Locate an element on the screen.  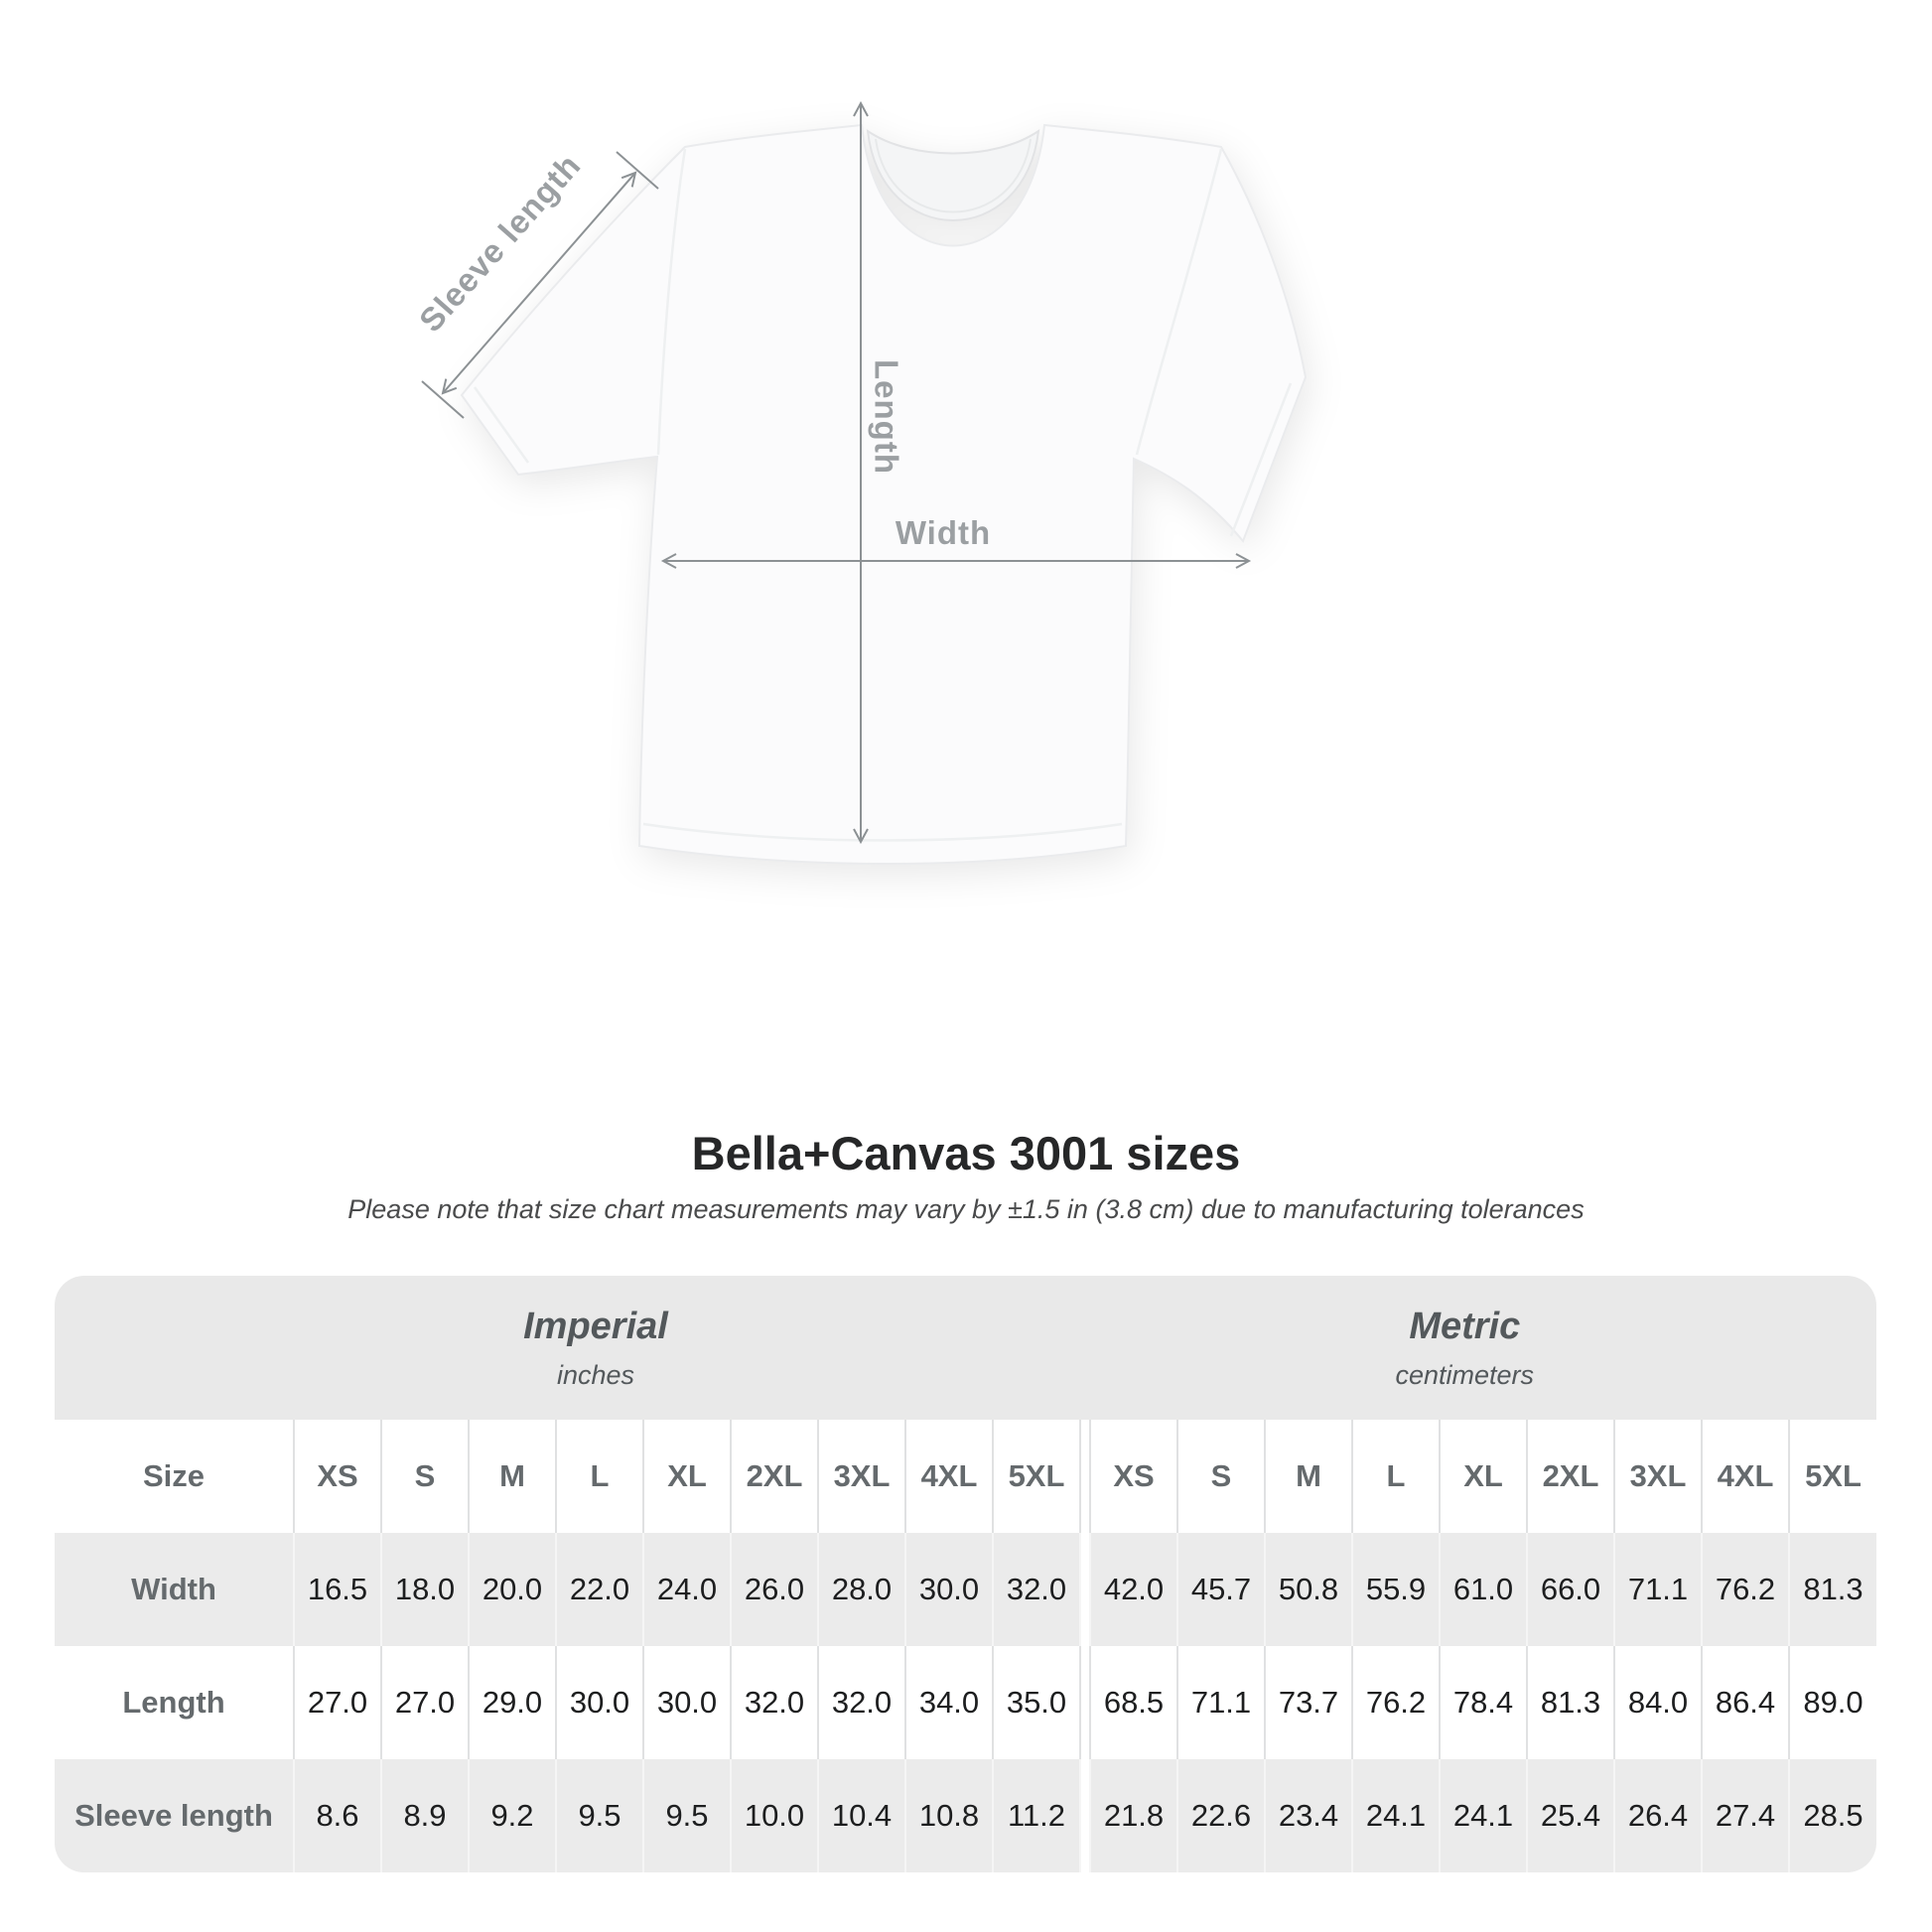
size-value-cell: 20.0 is located at coordinates (512, 1589).